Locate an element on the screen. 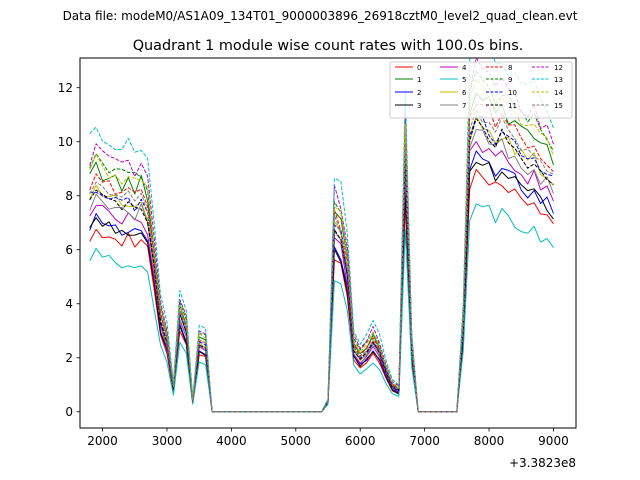 The width and height of the screenshot is (640, 480). legend-label-12: 12 is located at coordinates (558, 68).